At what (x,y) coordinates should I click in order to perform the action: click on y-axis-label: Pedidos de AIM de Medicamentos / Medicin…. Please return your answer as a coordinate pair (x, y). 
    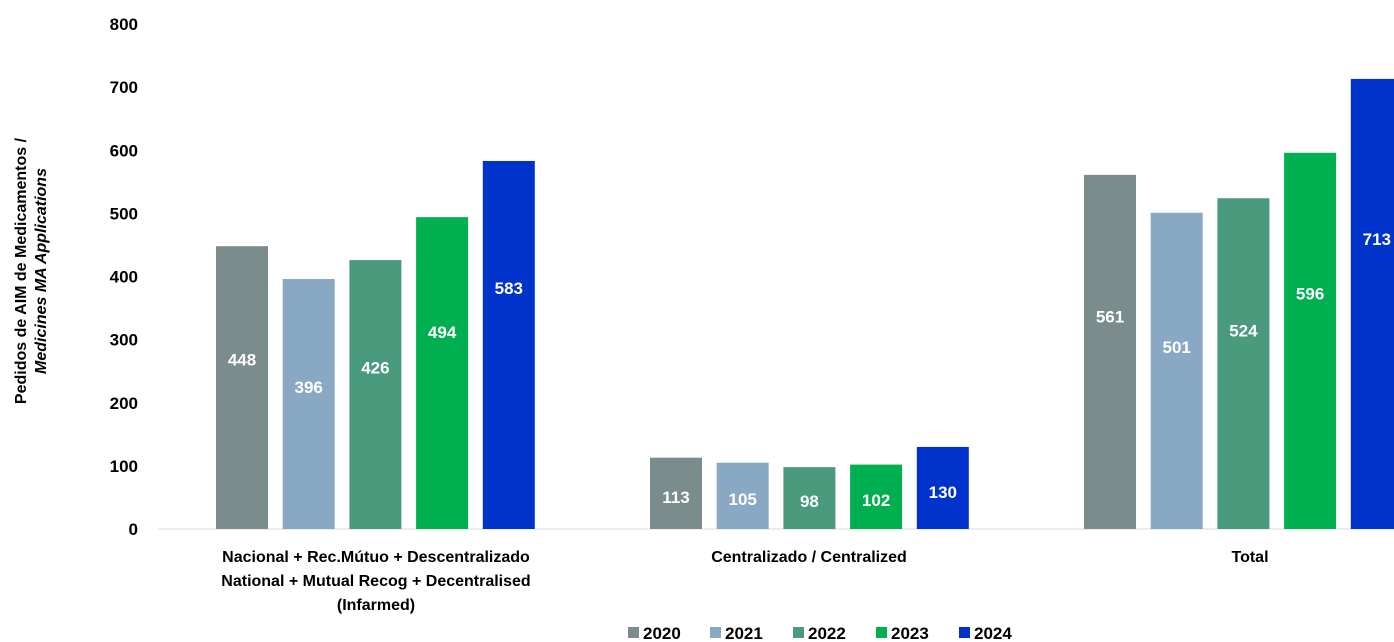
    Looking at the image, I should click on (31, 270).